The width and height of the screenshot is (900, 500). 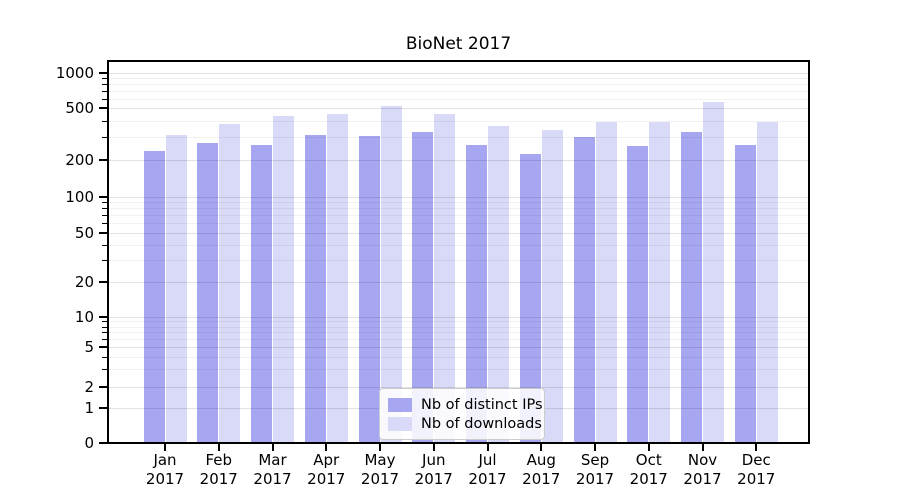 What do you see at coordinates (230, 284) in the screenshot?
I see `bar-downloads-feb` at bounding box center [230, 284].